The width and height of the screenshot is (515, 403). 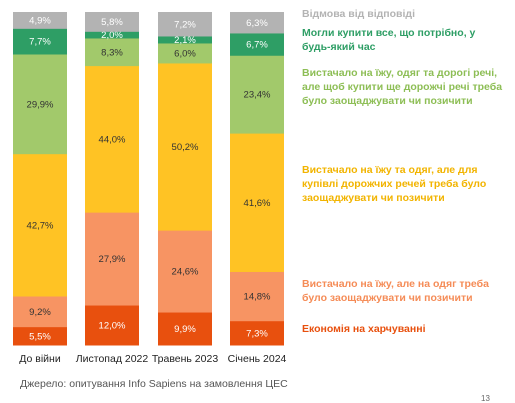 I want to click on data-label: 7,7%, so click(x=40, y=42).